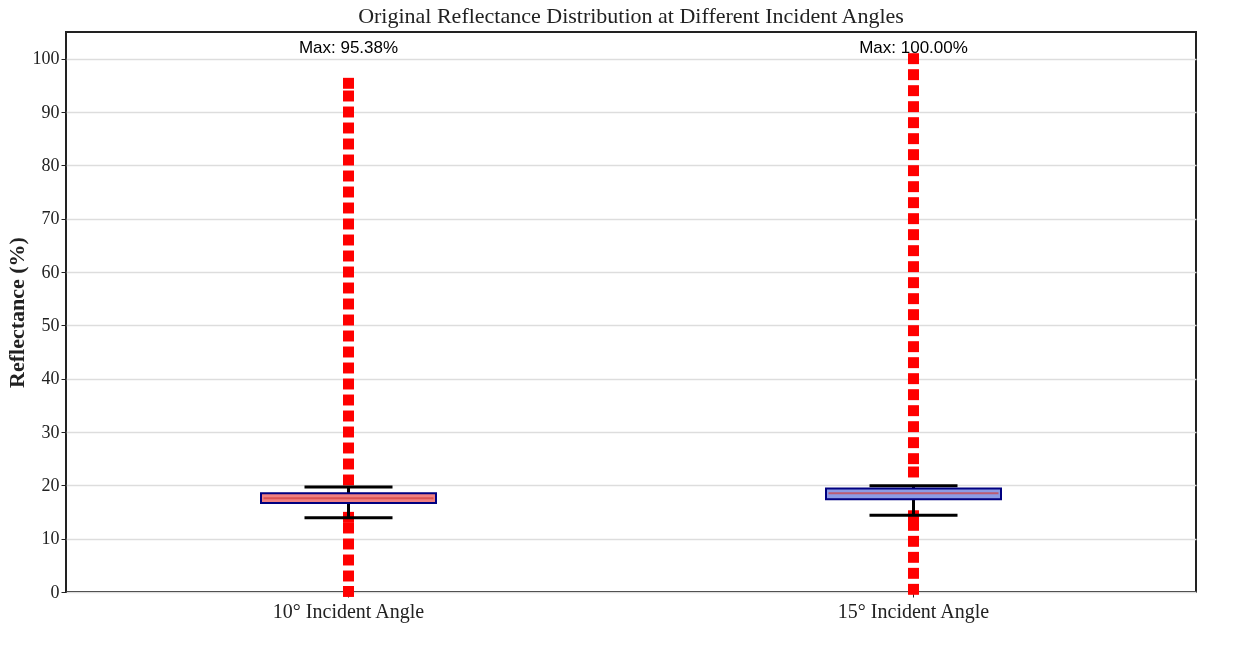 This screenshot has height=661, width=1240. Describe the element at coordinates (50, 164) in the screenshot. I see `y-tick-label: 80` at that location.